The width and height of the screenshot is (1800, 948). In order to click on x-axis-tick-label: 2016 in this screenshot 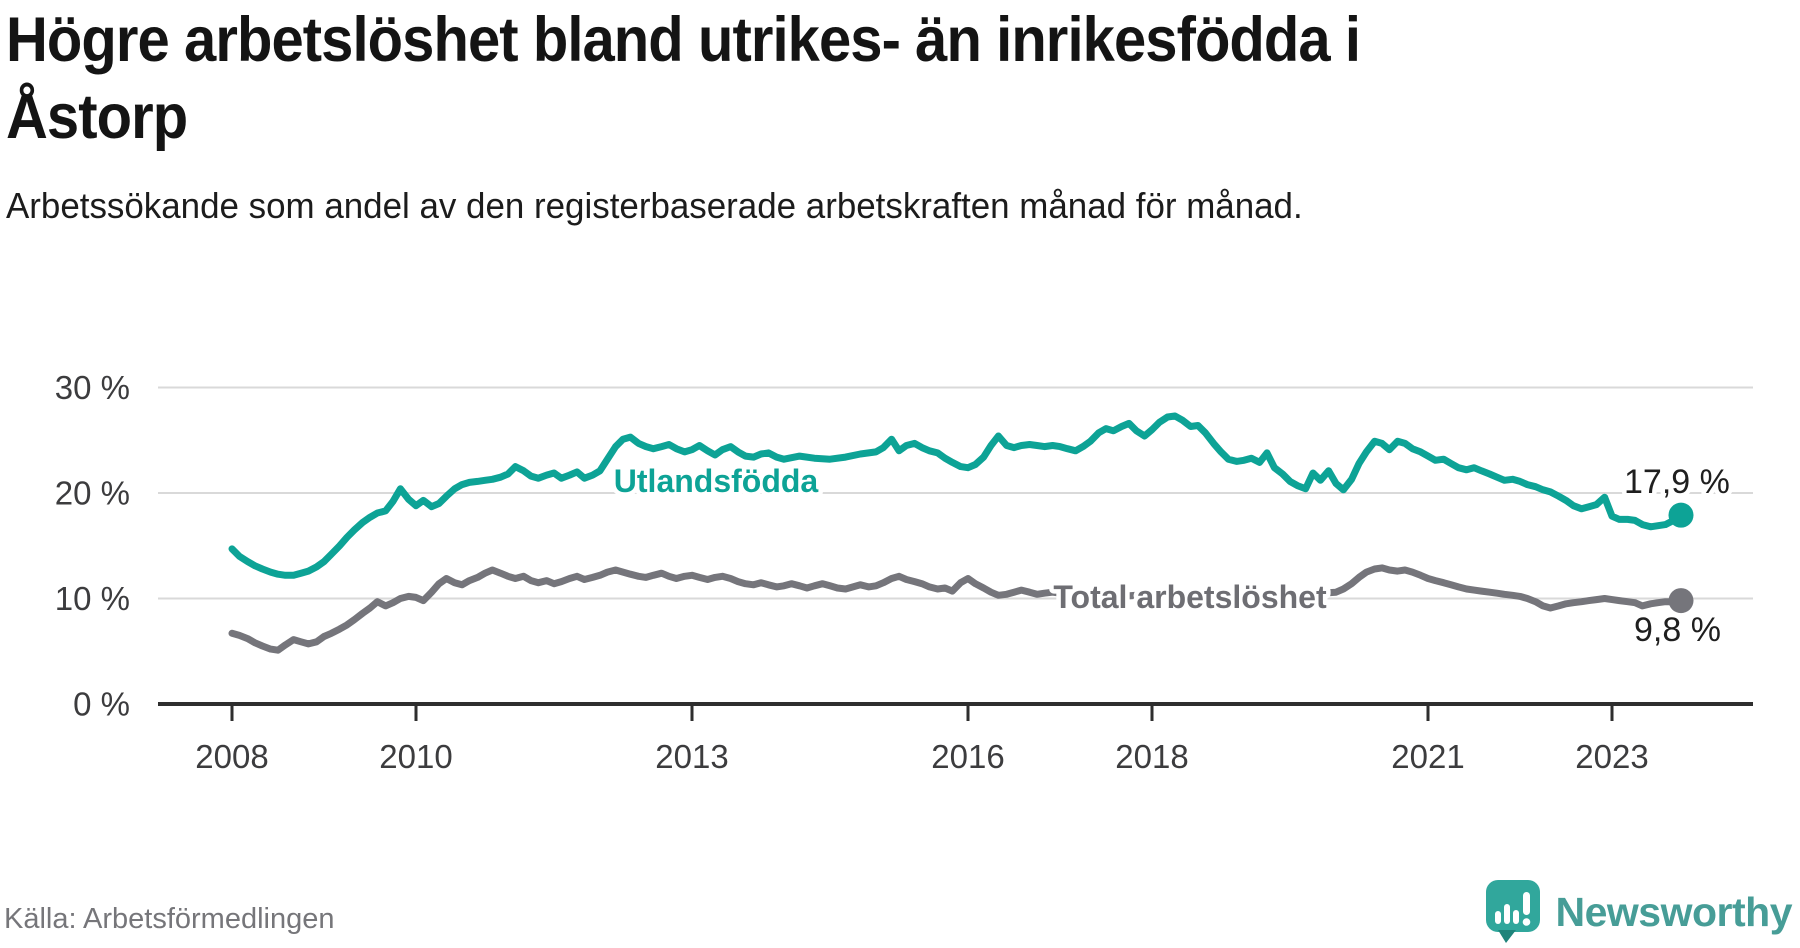, I will do `click(967, 756)`.